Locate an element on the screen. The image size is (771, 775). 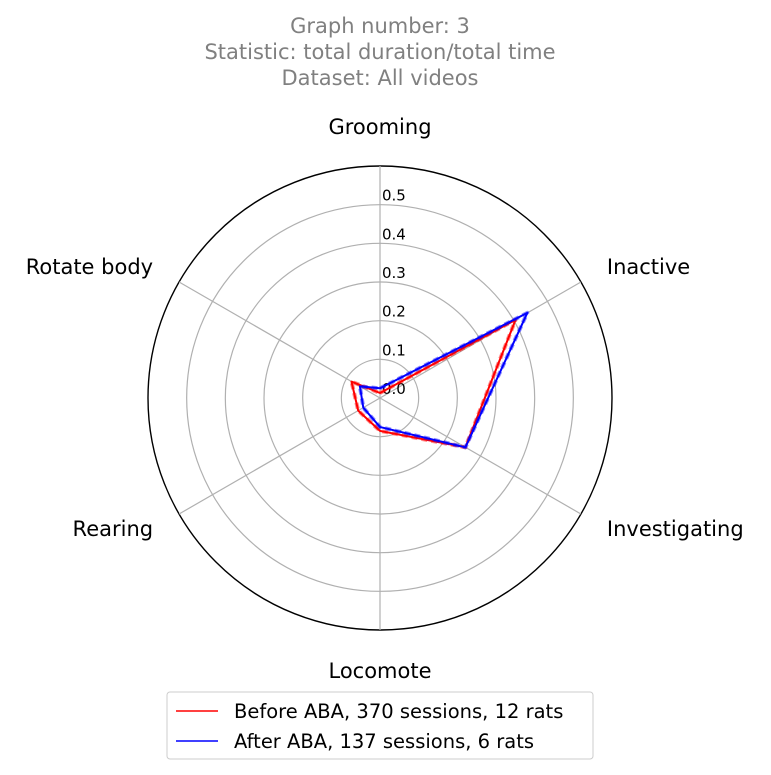
radial-tick-label: 0.5 is located at coordinates (394, 196).